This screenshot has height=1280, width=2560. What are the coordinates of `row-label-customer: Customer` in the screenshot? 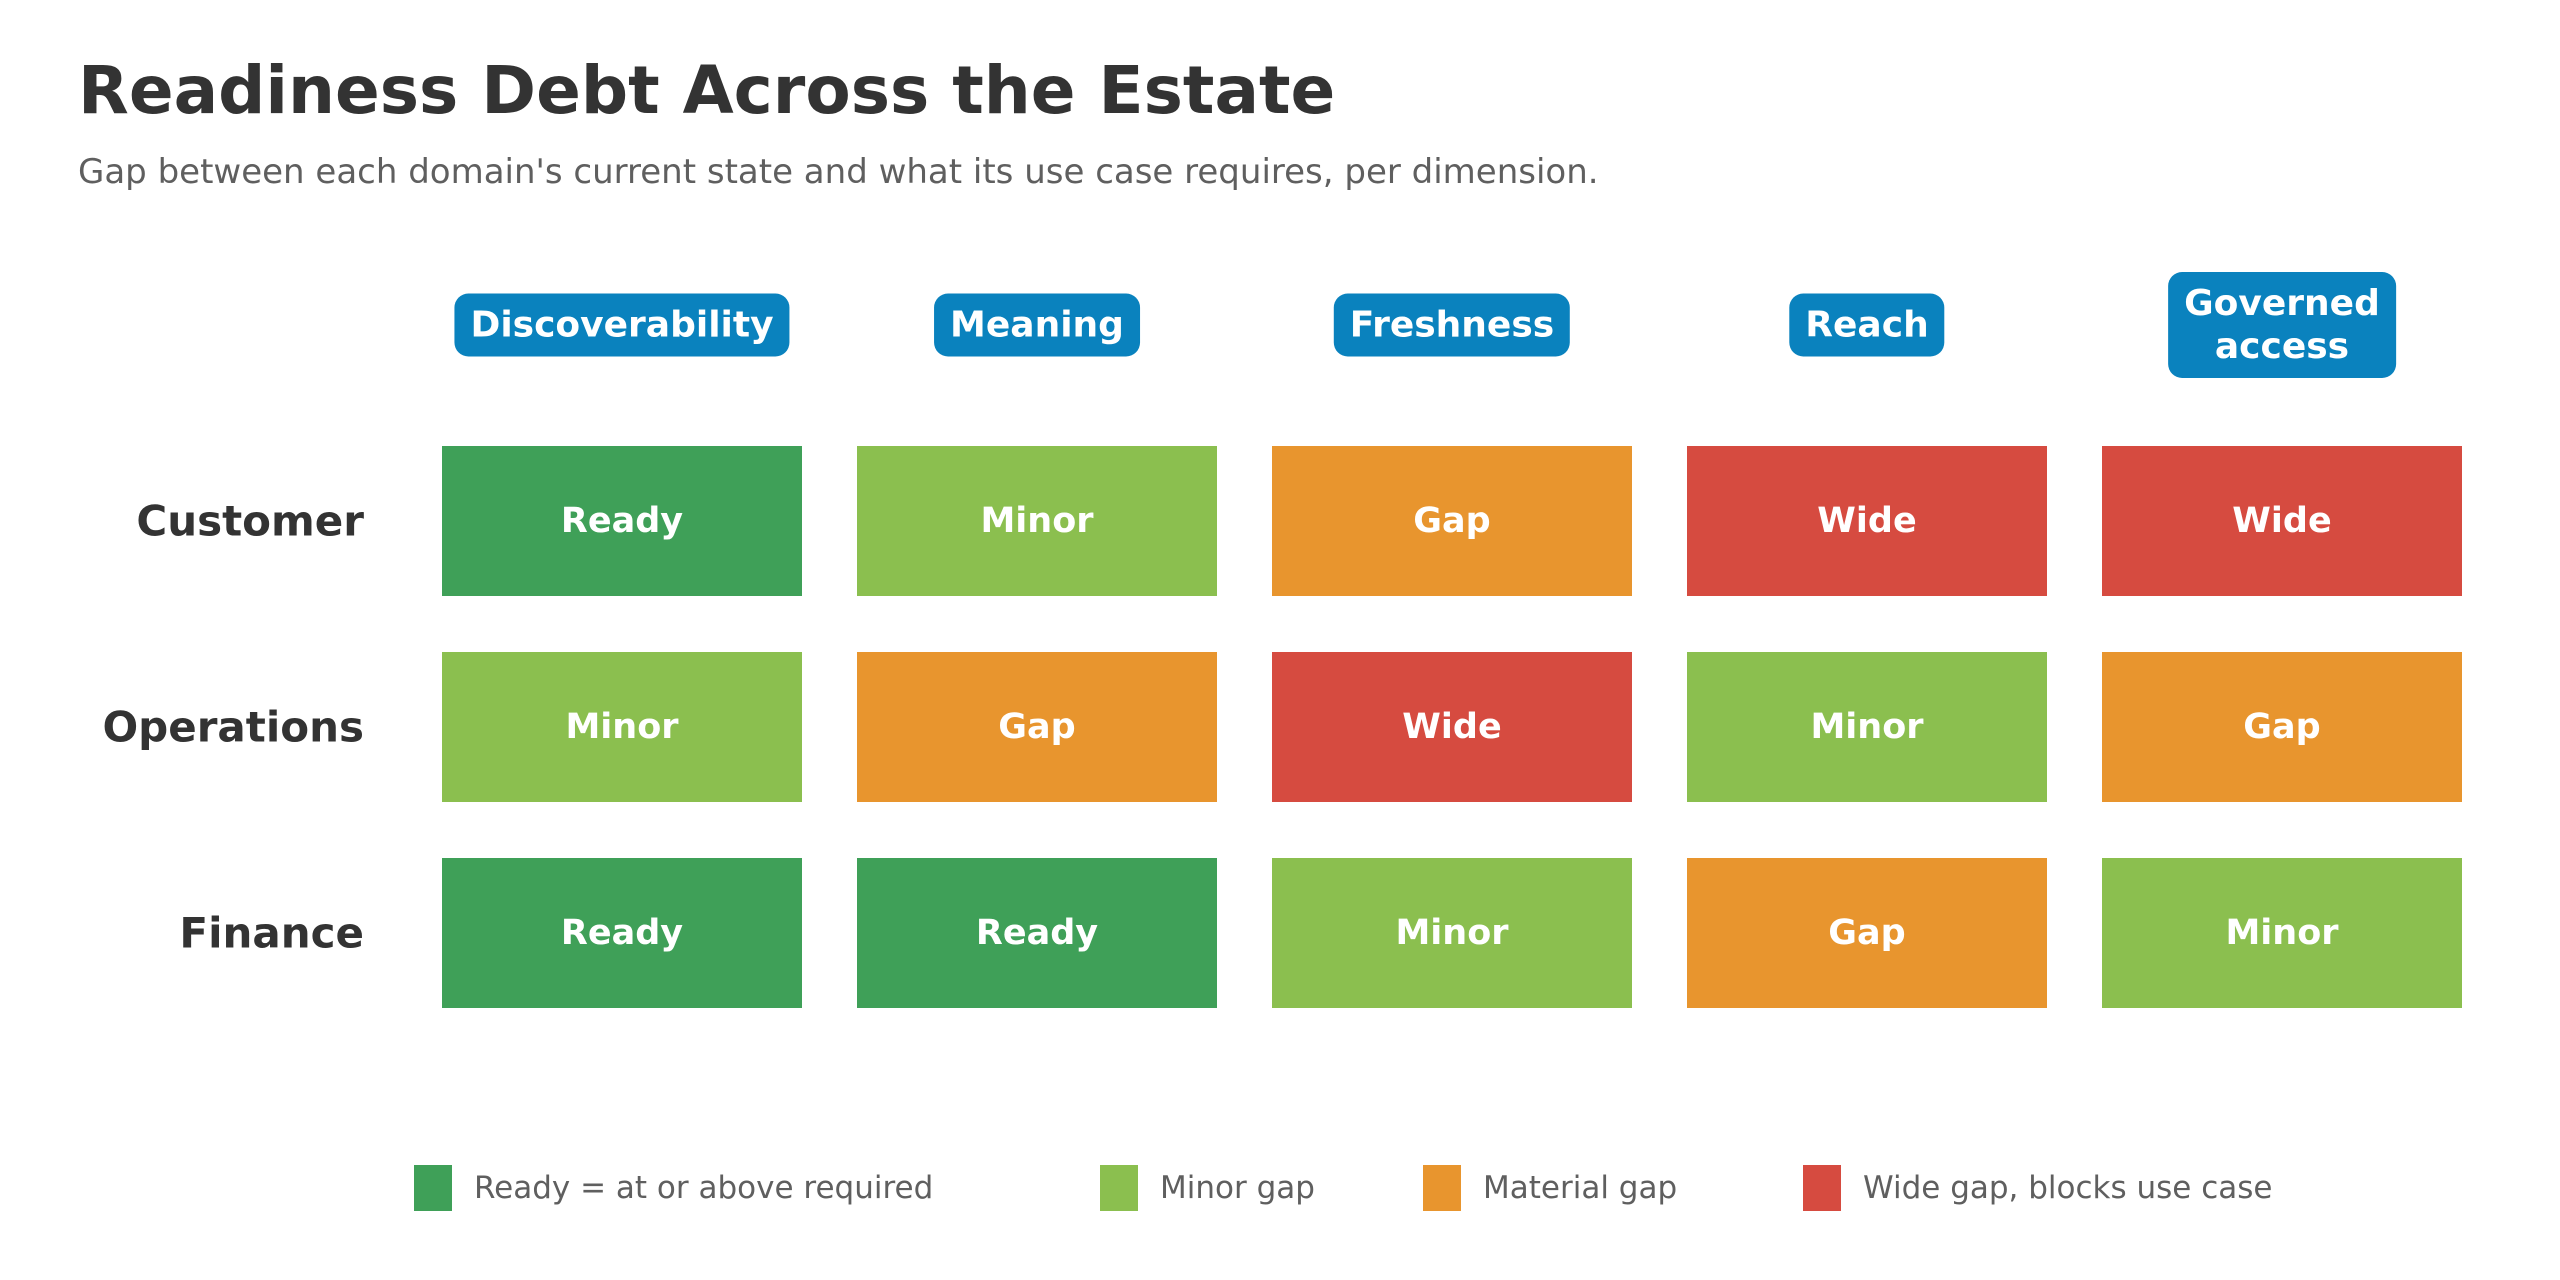 It's located at (250, 521).